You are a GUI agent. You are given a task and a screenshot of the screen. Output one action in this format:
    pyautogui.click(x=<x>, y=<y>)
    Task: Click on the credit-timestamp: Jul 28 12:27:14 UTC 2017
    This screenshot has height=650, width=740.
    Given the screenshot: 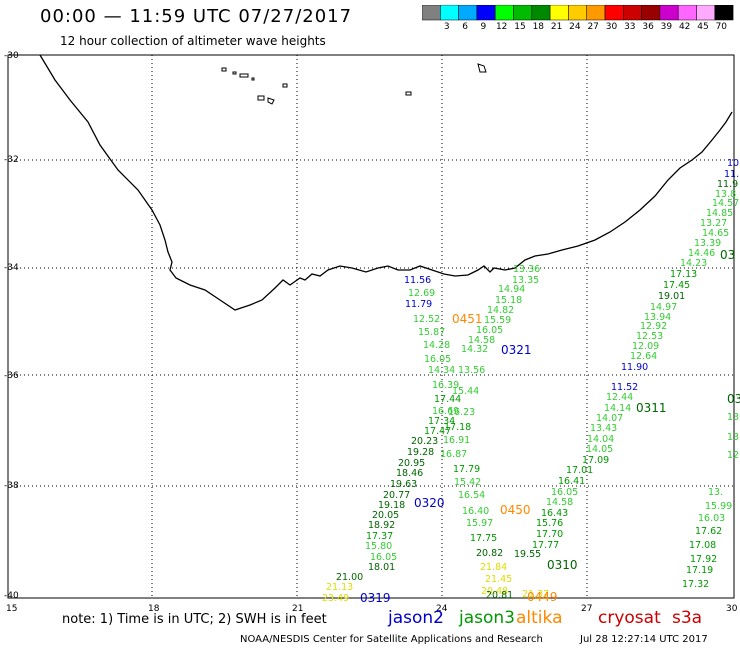 What is the action you would take?
    pyautogui.click(x=644, y=639)
    